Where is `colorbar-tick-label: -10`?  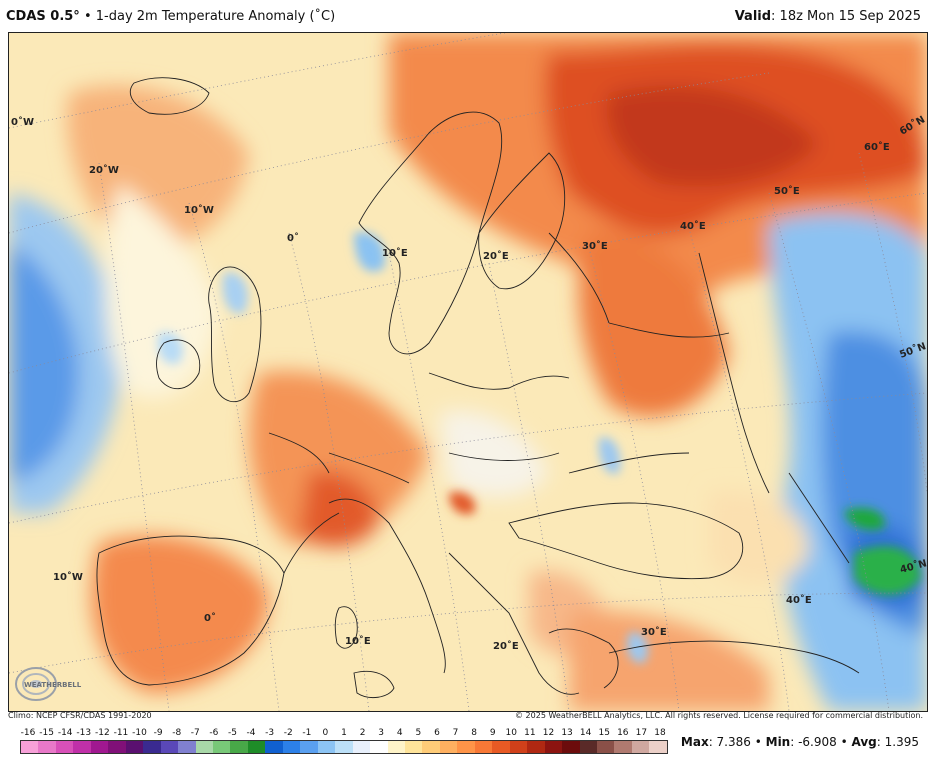 colorbar-tick-label: -10 is located at coordinates (139, 733).